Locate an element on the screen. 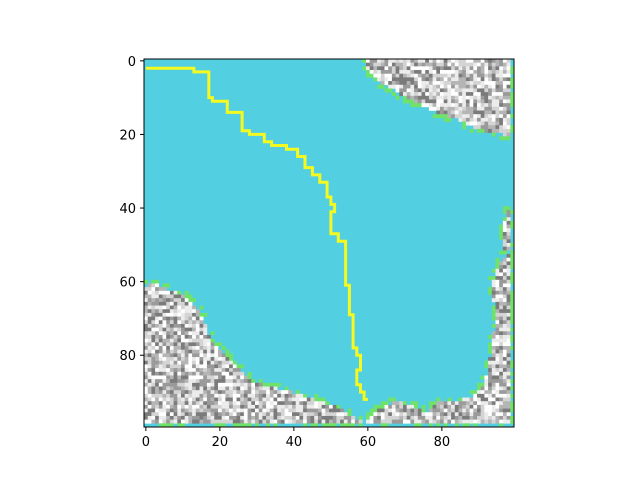  y-axis: 0 20 40 60 80 is located at coordinates (131, 209).